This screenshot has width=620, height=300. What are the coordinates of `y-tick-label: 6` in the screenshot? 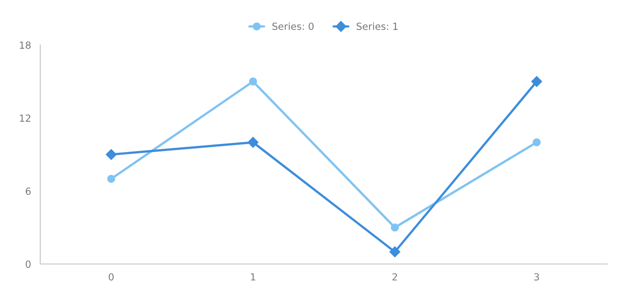 It's located at (28, 191).